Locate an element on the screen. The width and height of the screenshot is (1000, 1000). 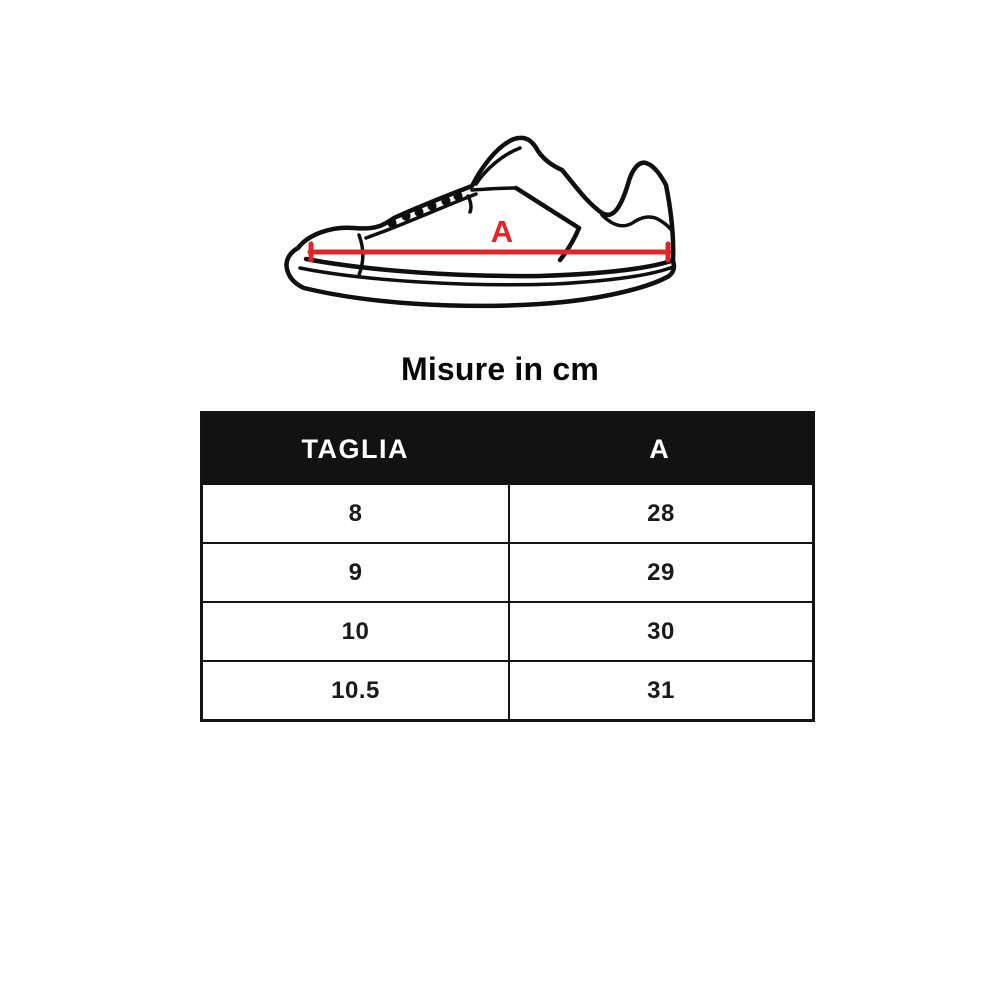
size-value-cell: 10.5 is located at coordinates (356, 690).